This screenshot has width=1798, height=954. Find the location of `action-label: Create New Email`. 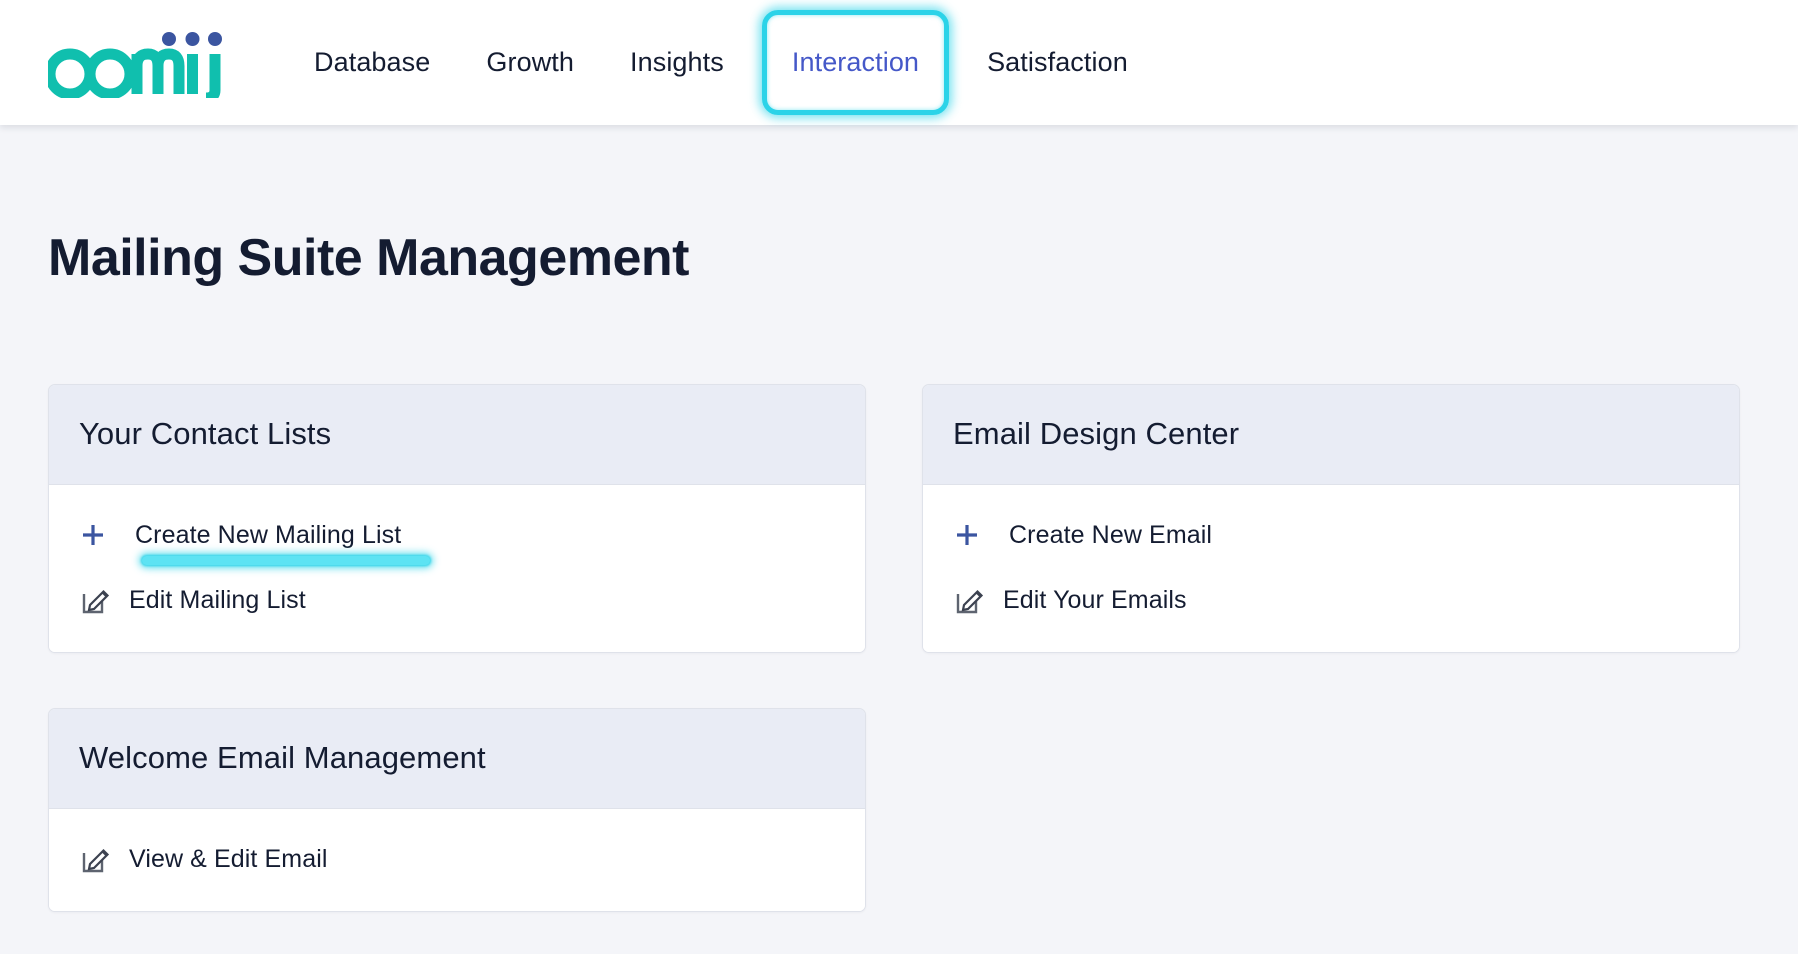

action-label: Create New Email is located at coordinates (1111, 534).